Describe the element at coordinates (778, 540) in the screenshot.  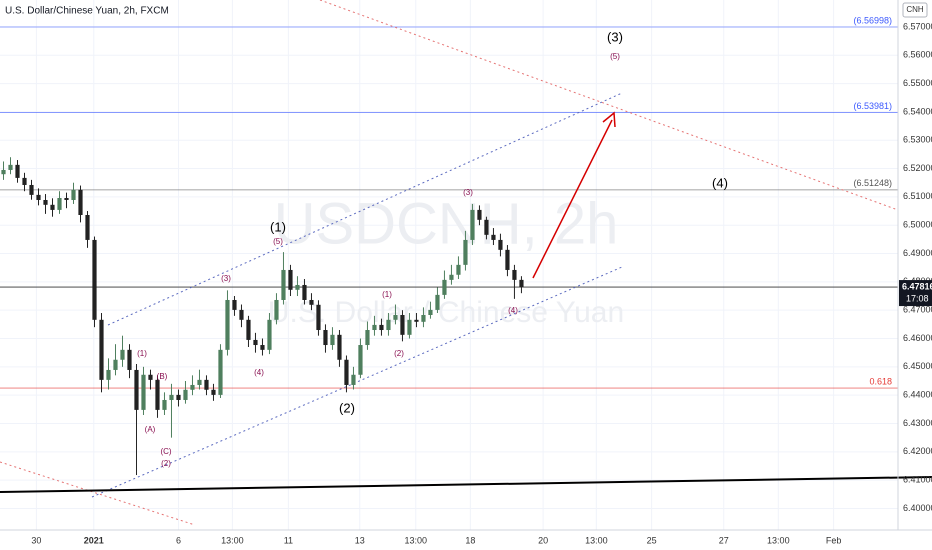
I see `x-tick-label: 13:00` at that location.